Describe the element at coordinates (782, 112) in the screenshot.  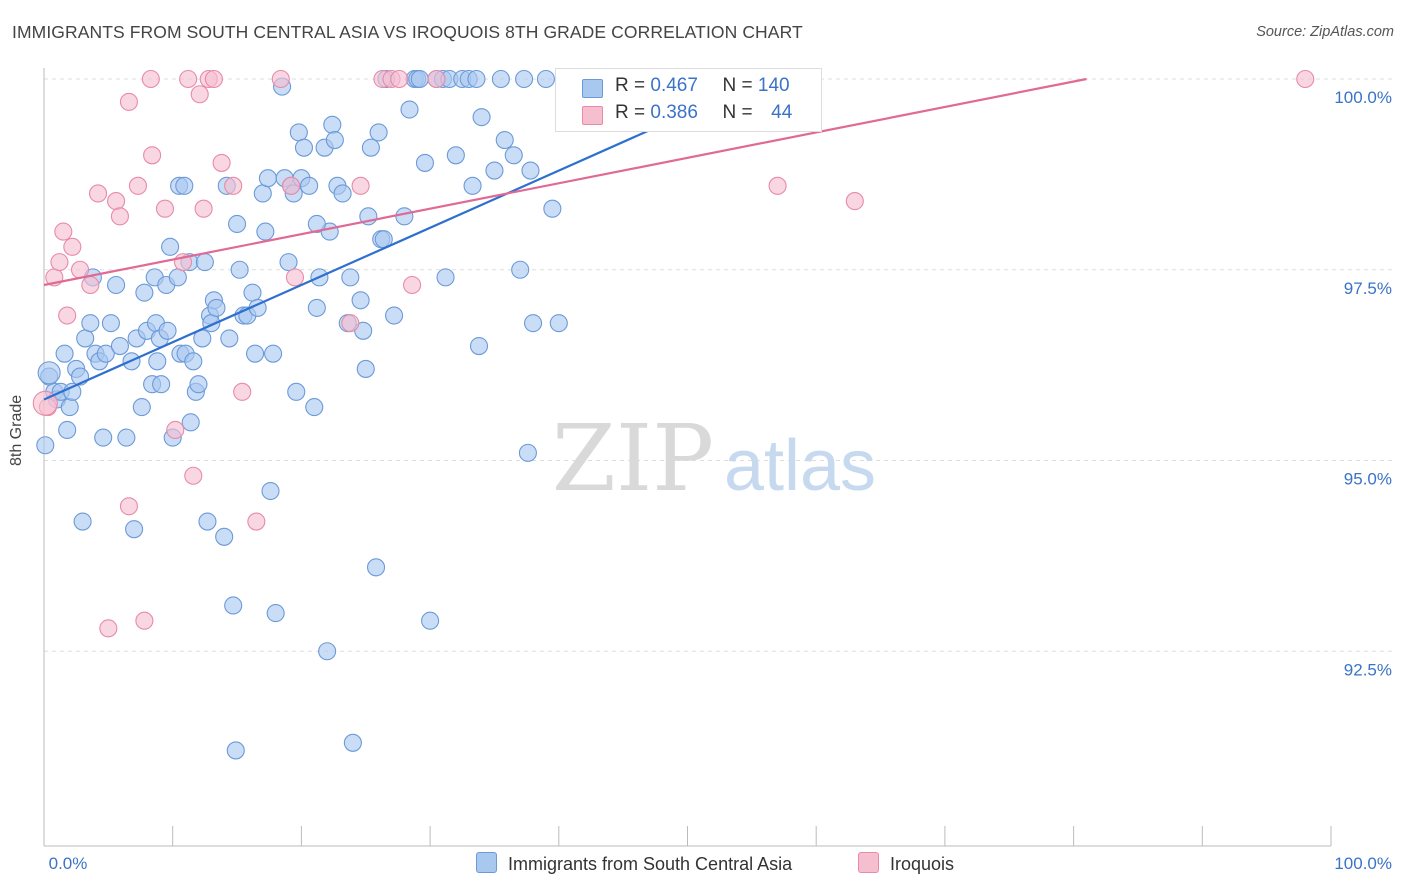
I see `n-value-series2: 44` at that location.